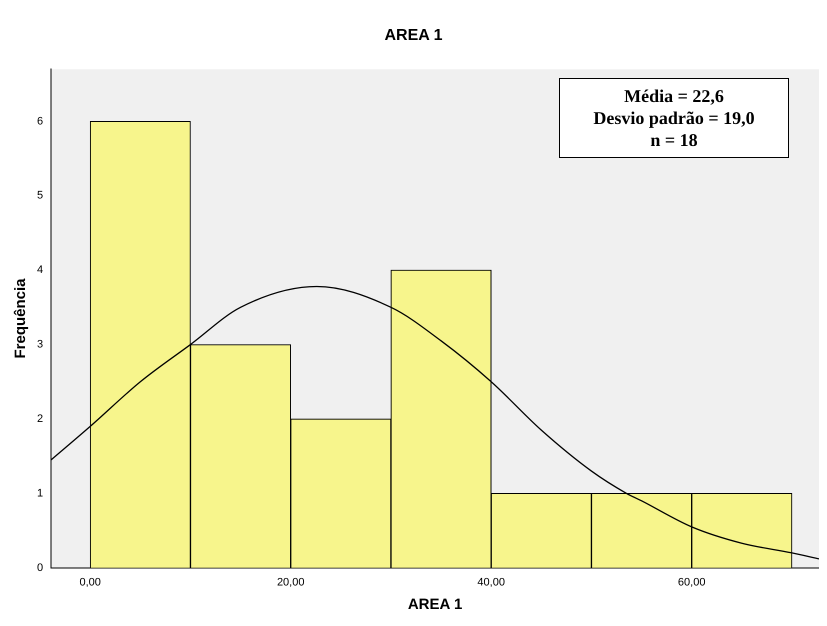 The image size is (827, 626). Describe the element at coordinates (40, 270) in the screenshot. I see `y-tick-label: 4` at that location.